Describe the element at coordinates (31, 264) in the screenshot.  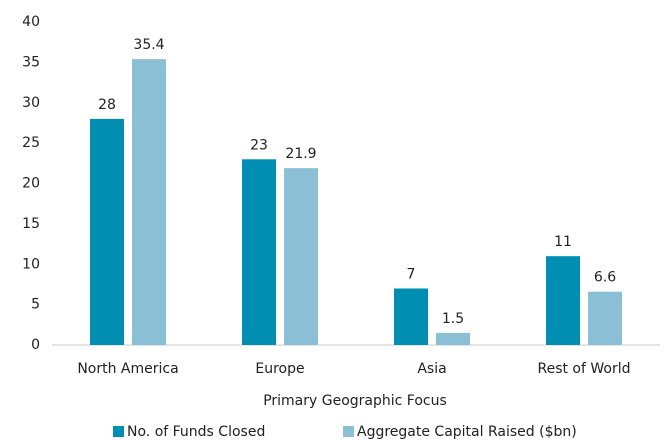
I see `y-tick-label: 10` at that location.